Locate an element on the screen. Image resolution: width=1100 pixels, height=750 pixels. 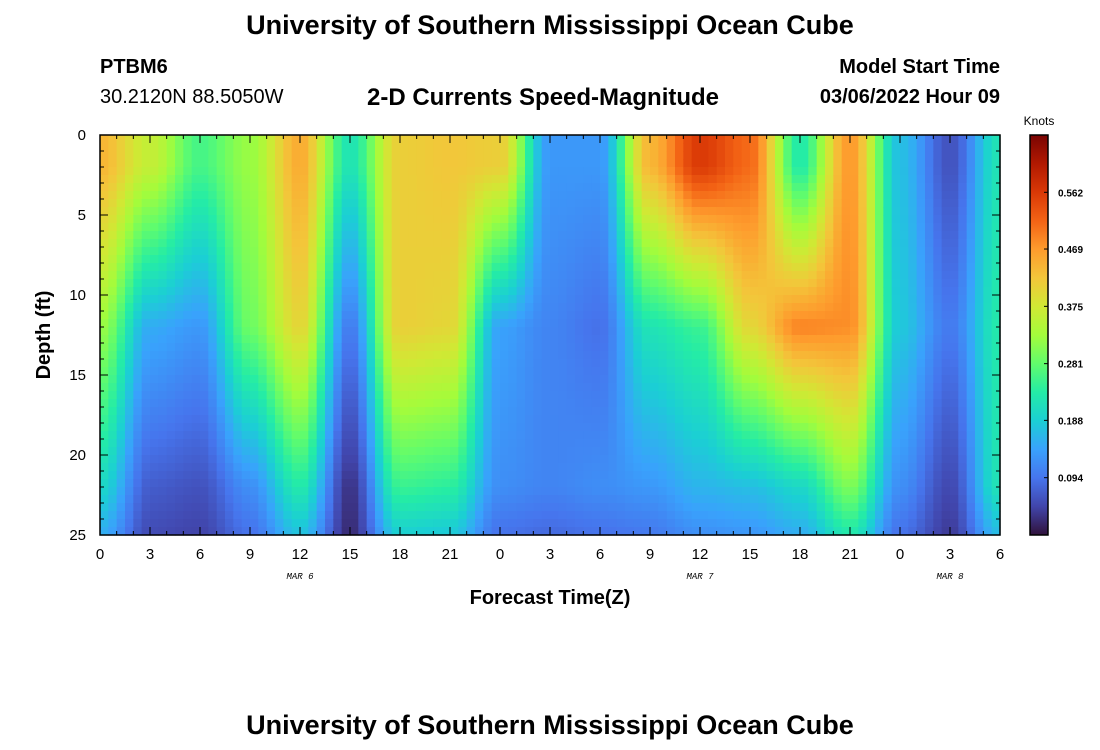
chart-subtitle: 2-D Currents Speed-Magnitude is located at coordinates (543, 97).